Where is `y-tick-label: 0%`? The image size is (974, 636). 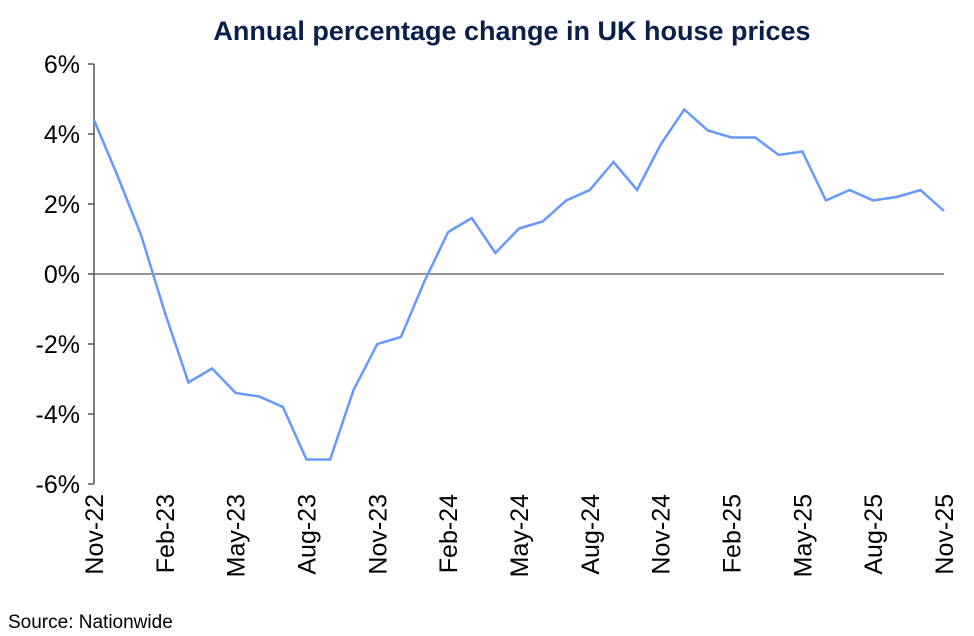 y-tick-label: 0% is located at coordinates (62, 275).